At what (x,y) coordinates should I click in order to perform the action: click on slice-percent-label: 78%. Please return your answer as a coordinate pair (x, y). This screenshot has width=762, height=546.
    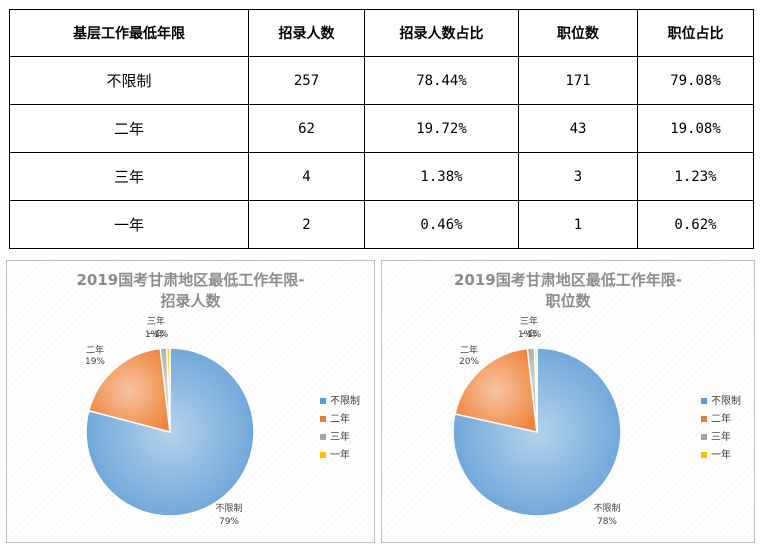
    Looking at the image, I should click on (607, 522).